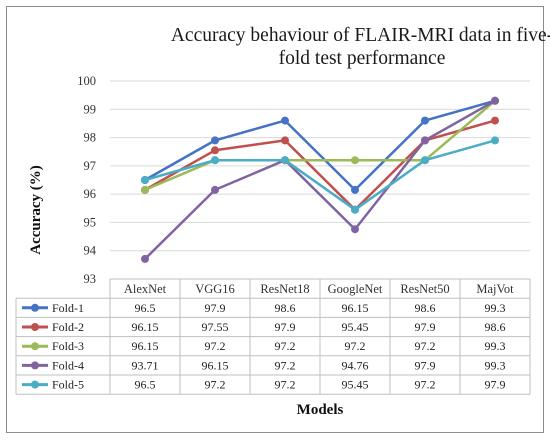  What do you see at coordinates (215, 289) in the screenshot?
I see `x-category-label: VGG16` at bounding box center [215, 289].